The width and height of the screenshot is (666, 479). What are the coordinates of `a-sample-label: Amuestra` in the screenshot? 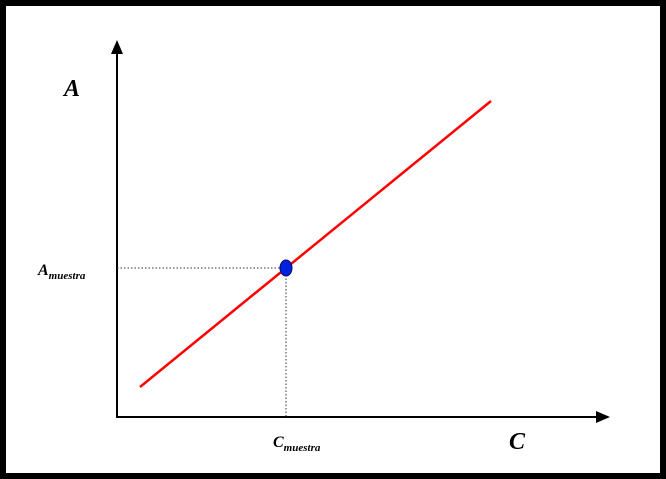 It's located at (61, 272).